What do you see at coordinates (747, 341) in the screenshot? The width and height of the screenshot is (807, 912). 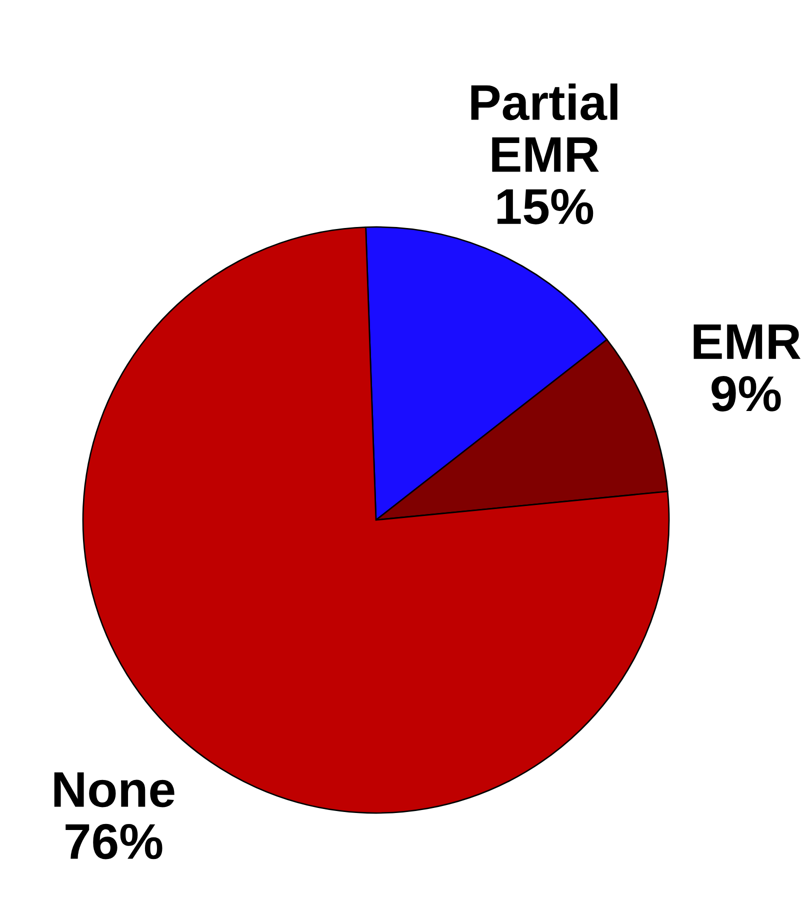 I see `slice-label: EMR` at bounding box center [747, 341].